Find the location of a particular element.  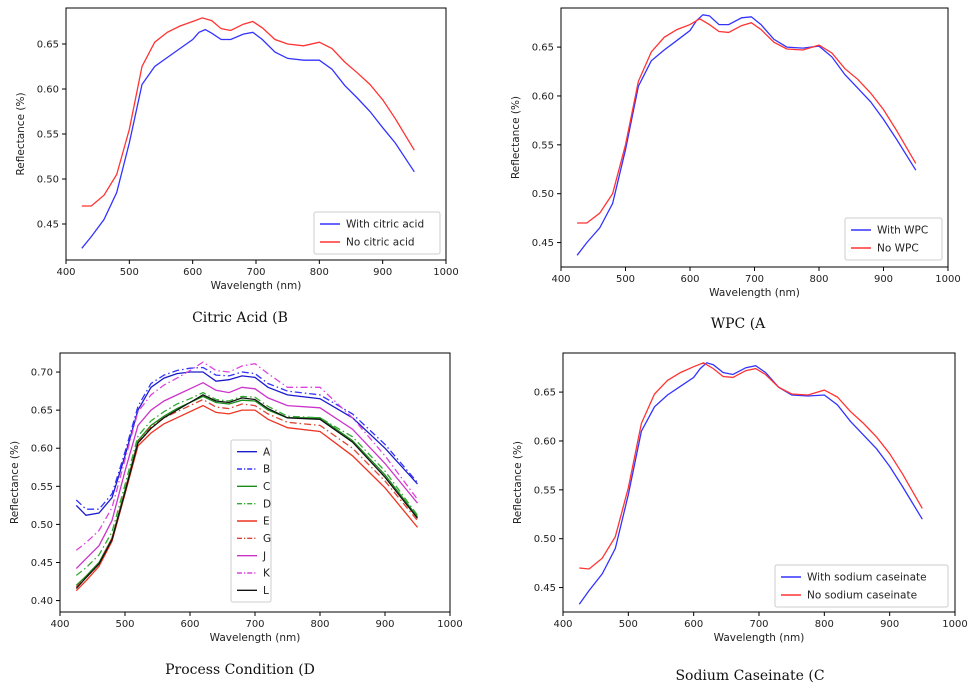

legend-entry: With citric acid is located at coordinates (385, 225).